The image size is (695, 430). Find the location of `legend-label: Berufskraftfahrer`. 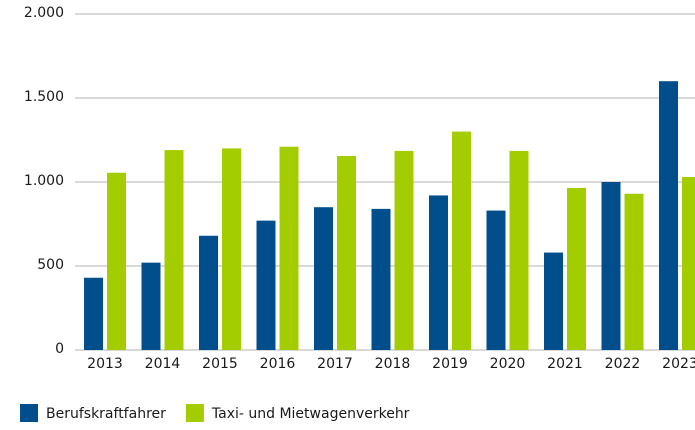

legend-label: Berufskraftfahrer is located at coordinates (106, 414).